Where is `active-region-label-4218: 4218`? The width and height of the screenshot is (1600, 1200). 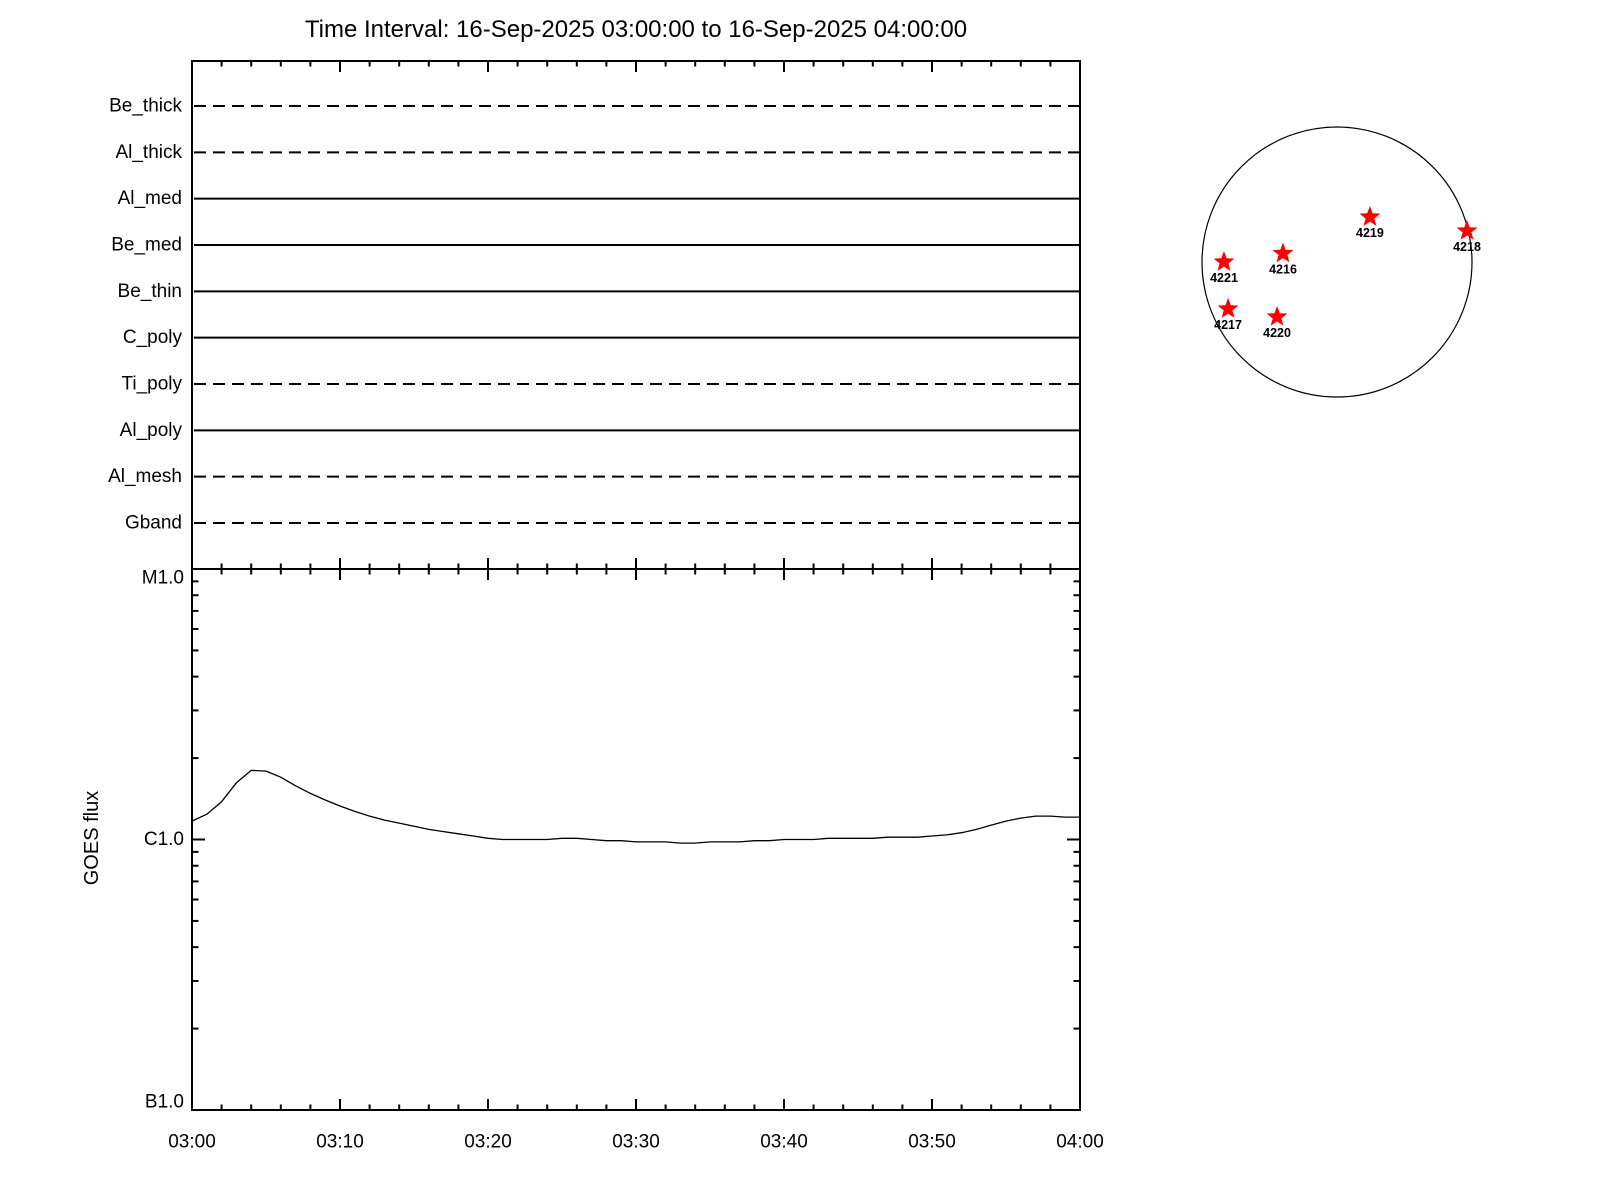 active-region-label-4218: 4218 is located at coordinates (1467, 247).